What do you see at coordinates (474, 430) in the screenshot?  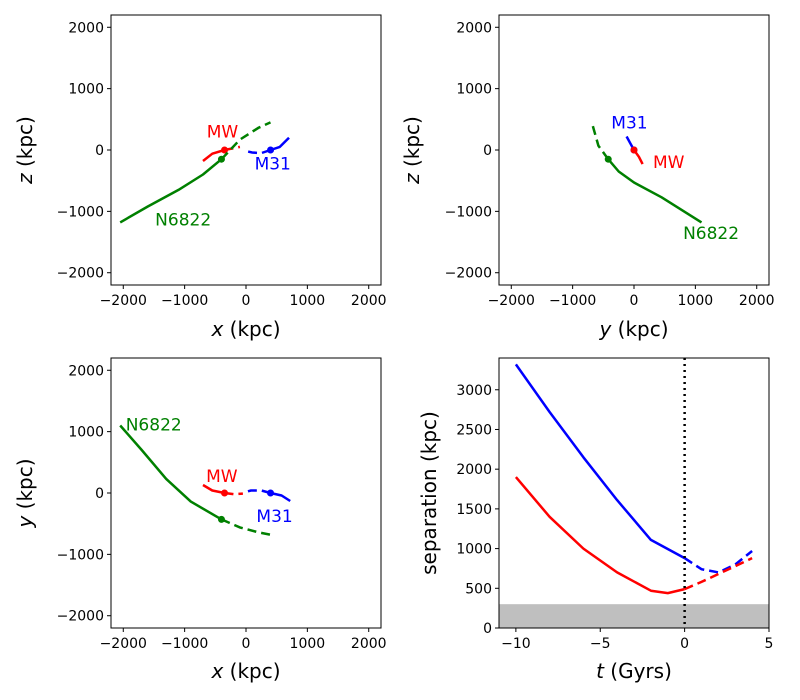 I see `y-tick-label: 2500` at bounding box center [474, 430].